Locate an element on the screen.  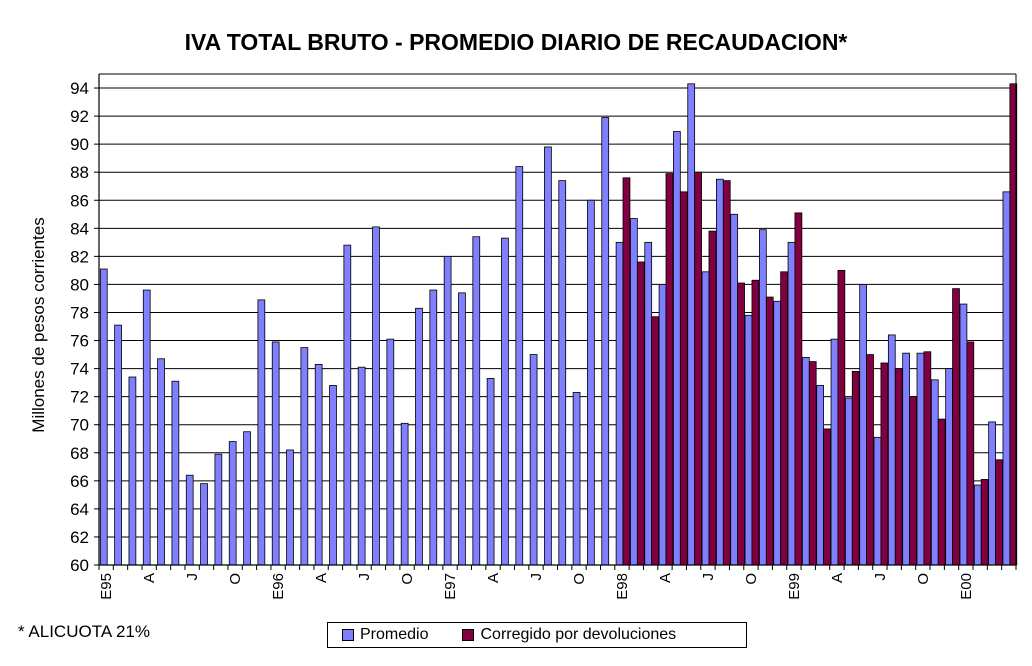
y-tick-label: 62 is located at coordinates (79, 537).